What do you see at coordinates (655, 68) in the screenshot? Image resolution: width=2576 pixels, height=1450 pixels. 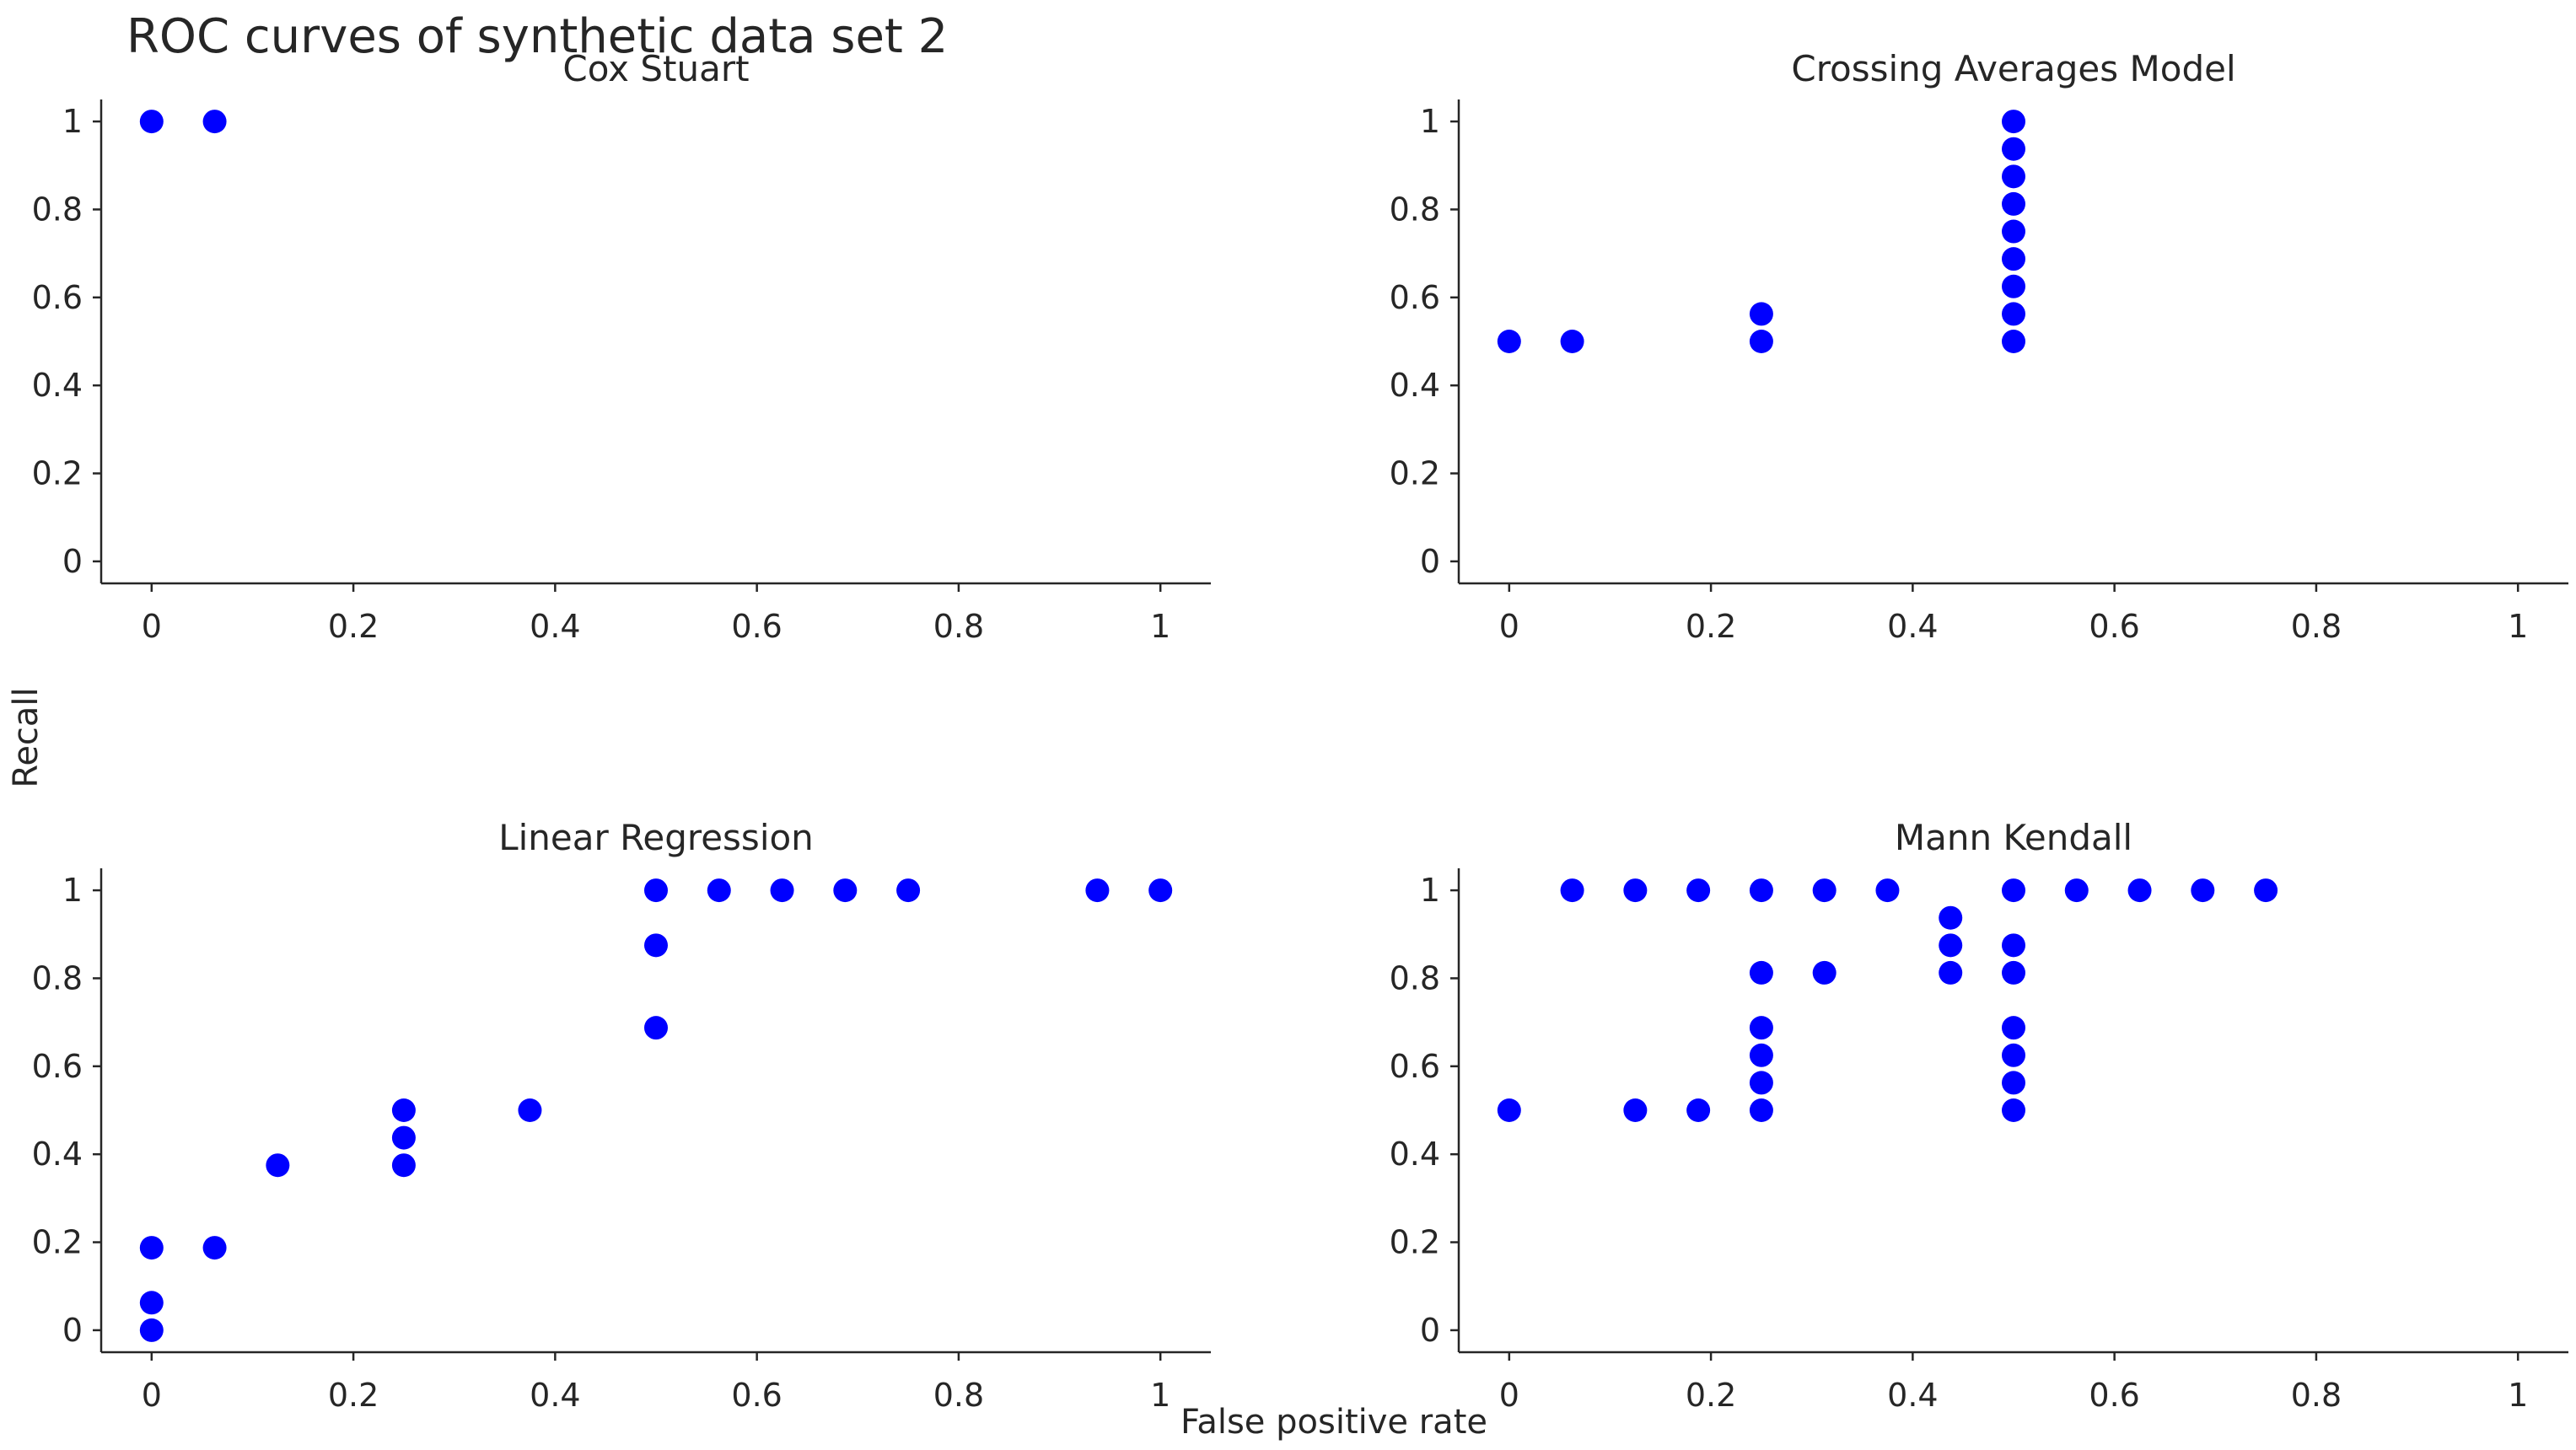 I see `subplot-title: Cox Stuart` at bounding box center [655, 68].